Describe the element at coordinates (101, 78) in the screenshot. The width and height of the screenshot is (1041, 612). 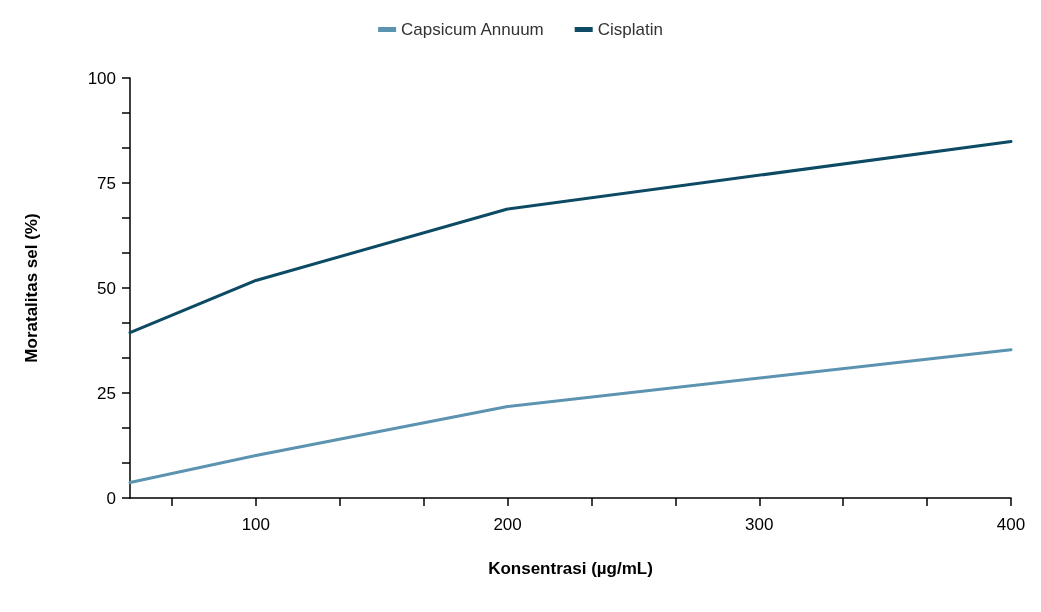
I see `y-tick-label: 100` at that location.